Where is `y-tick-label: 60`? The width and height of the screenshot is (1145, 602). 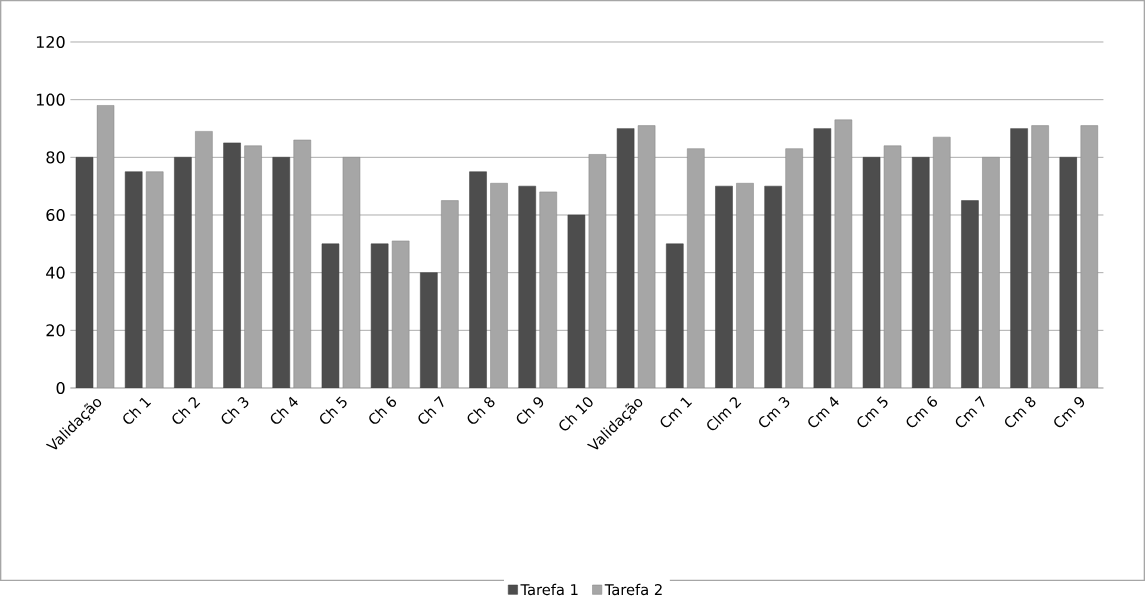
y-tick-label: 60 is located at coordinates (55, 214).